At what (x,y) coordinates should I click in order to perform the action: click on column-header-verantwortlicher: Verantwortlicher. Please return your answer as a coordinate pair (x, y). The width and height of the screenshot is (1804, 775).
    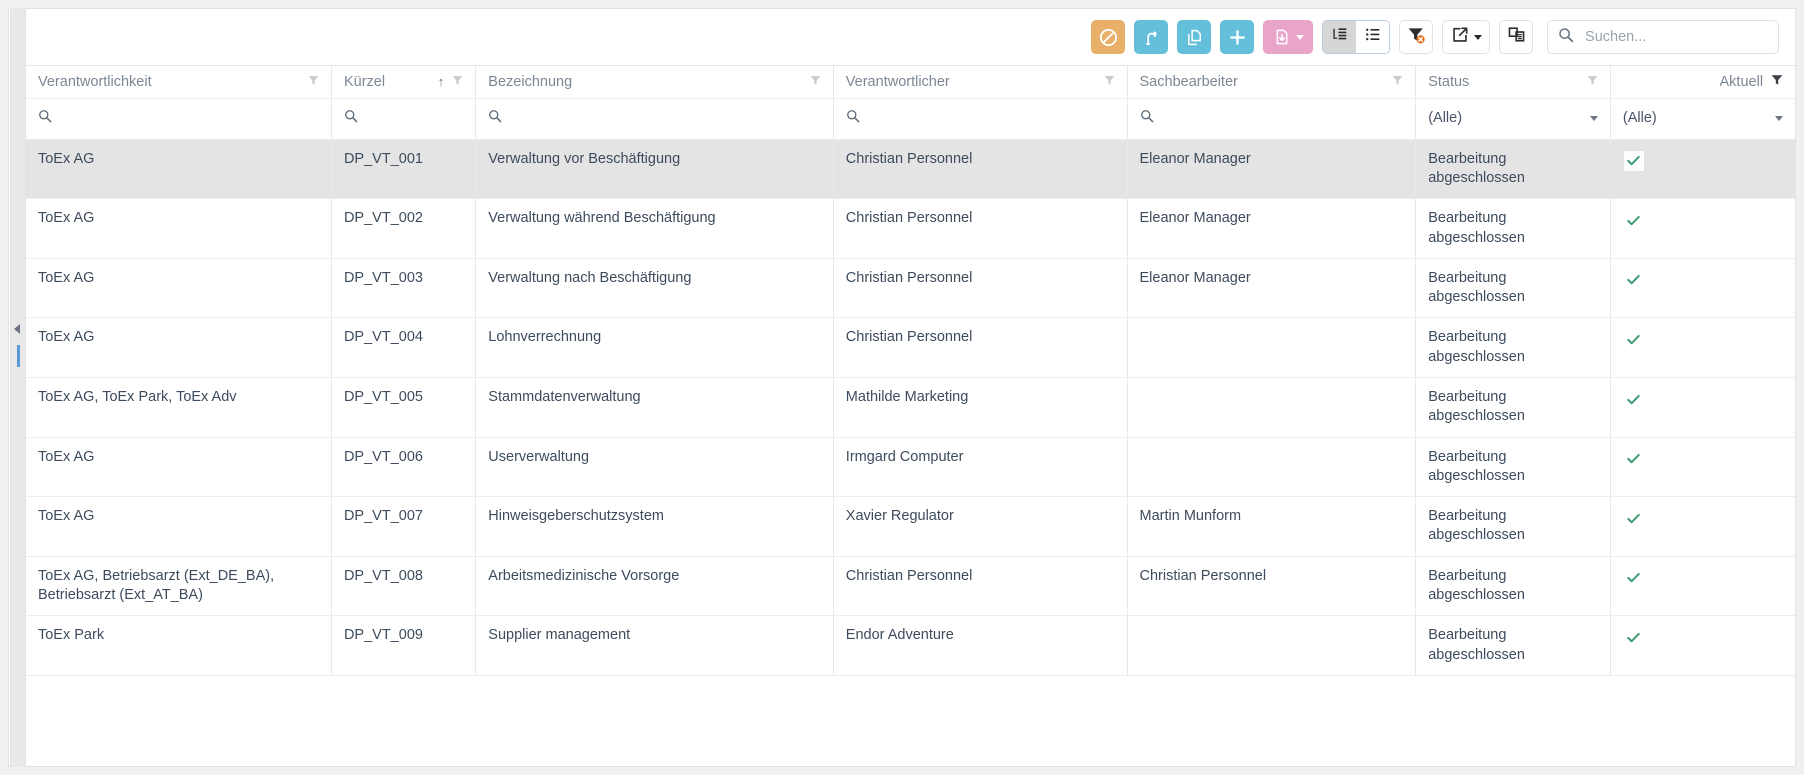
    Looking at the image, I should click on (980, 82).